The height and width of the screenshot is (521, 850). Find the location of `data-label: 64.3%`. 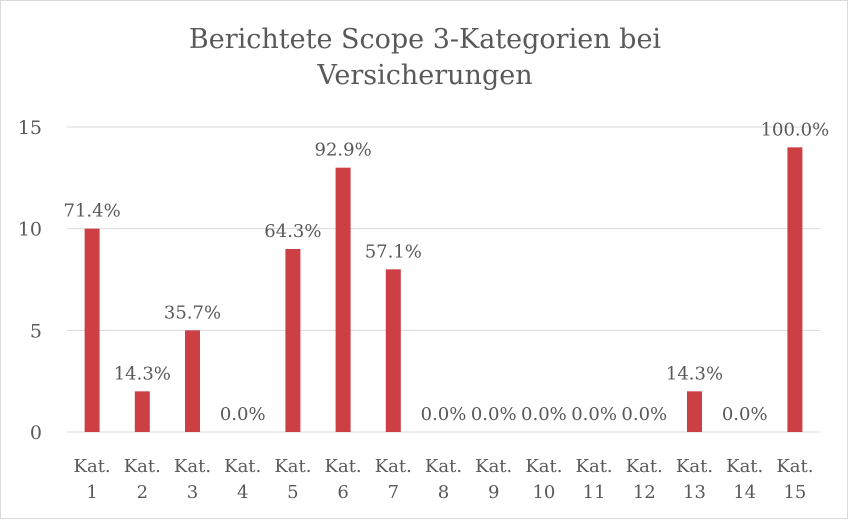

data-label: 64.3% is located at coordinates (292, 231).